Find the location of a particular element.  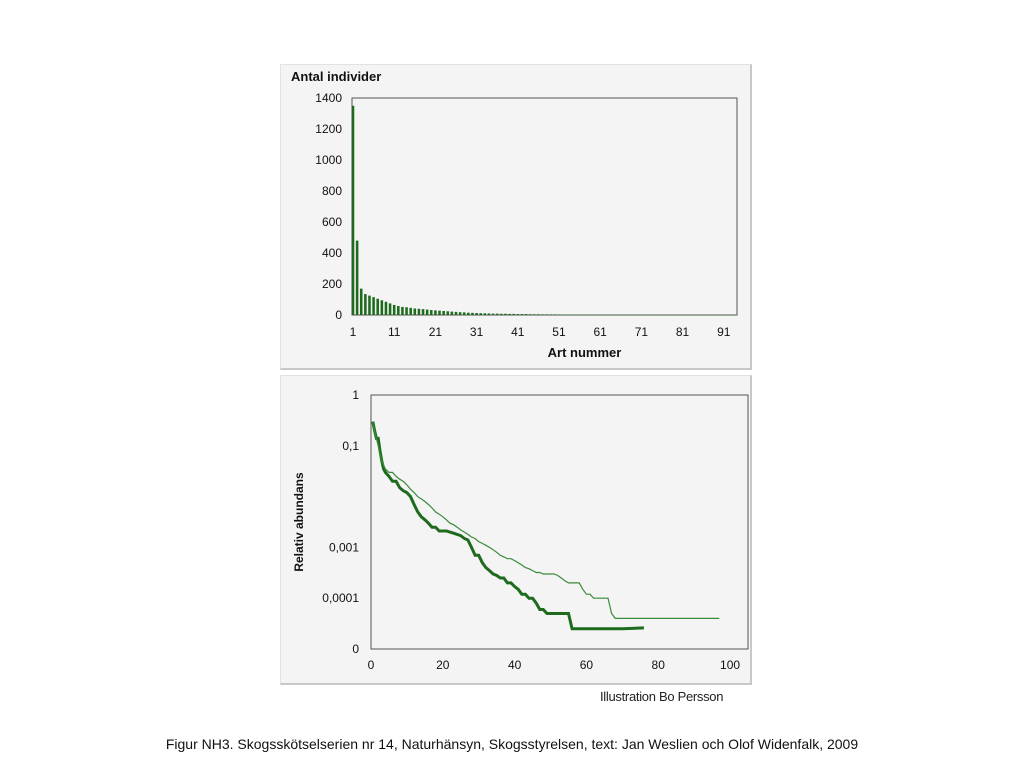

x-tick-label: 81 is located at coordinates (683, 332).